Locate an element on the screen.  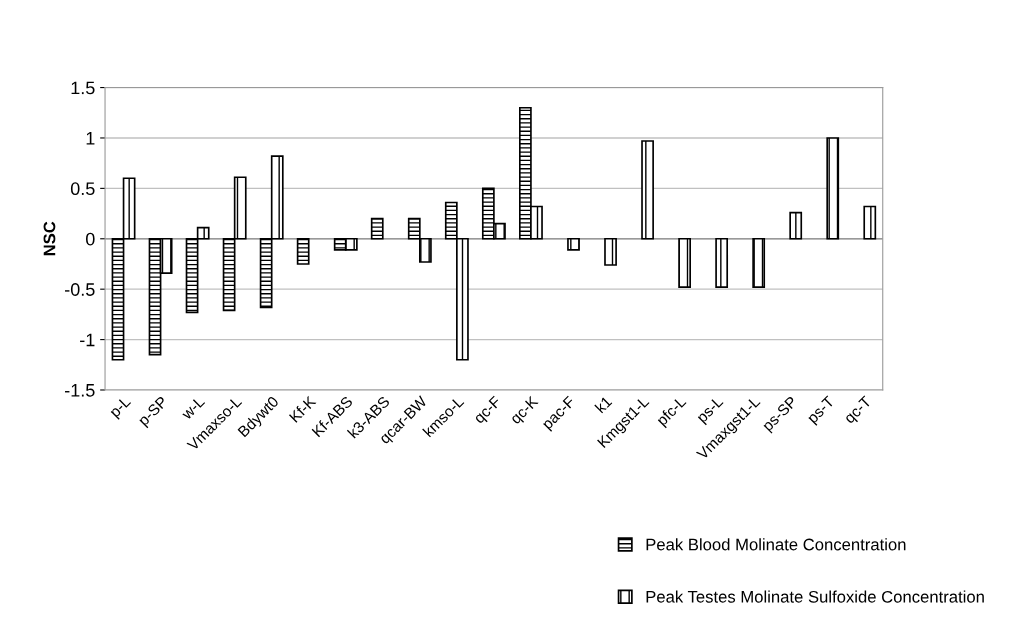
y-tick-label: 0.5 is located at coordinates (82, 189).